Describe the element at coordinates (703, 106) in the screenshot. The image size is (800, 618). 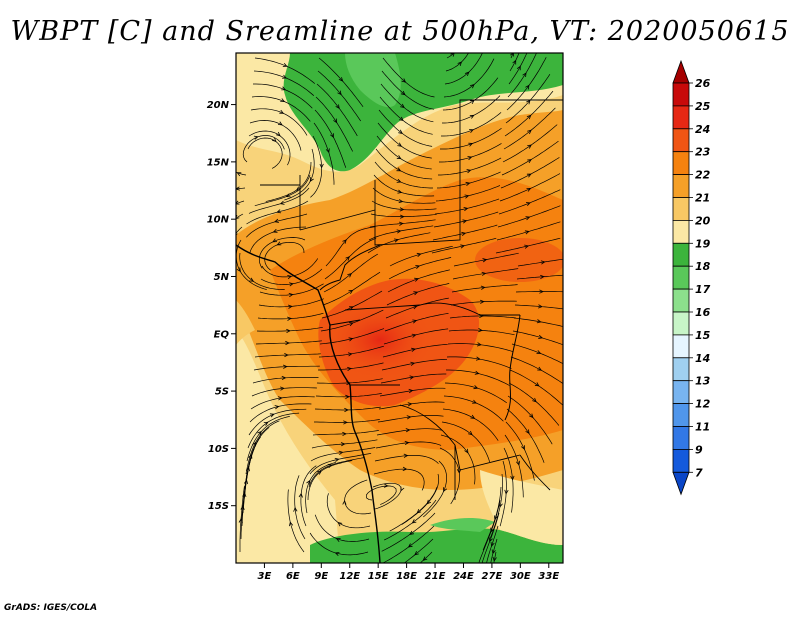
I see `colorbar-label: 25` at that location.